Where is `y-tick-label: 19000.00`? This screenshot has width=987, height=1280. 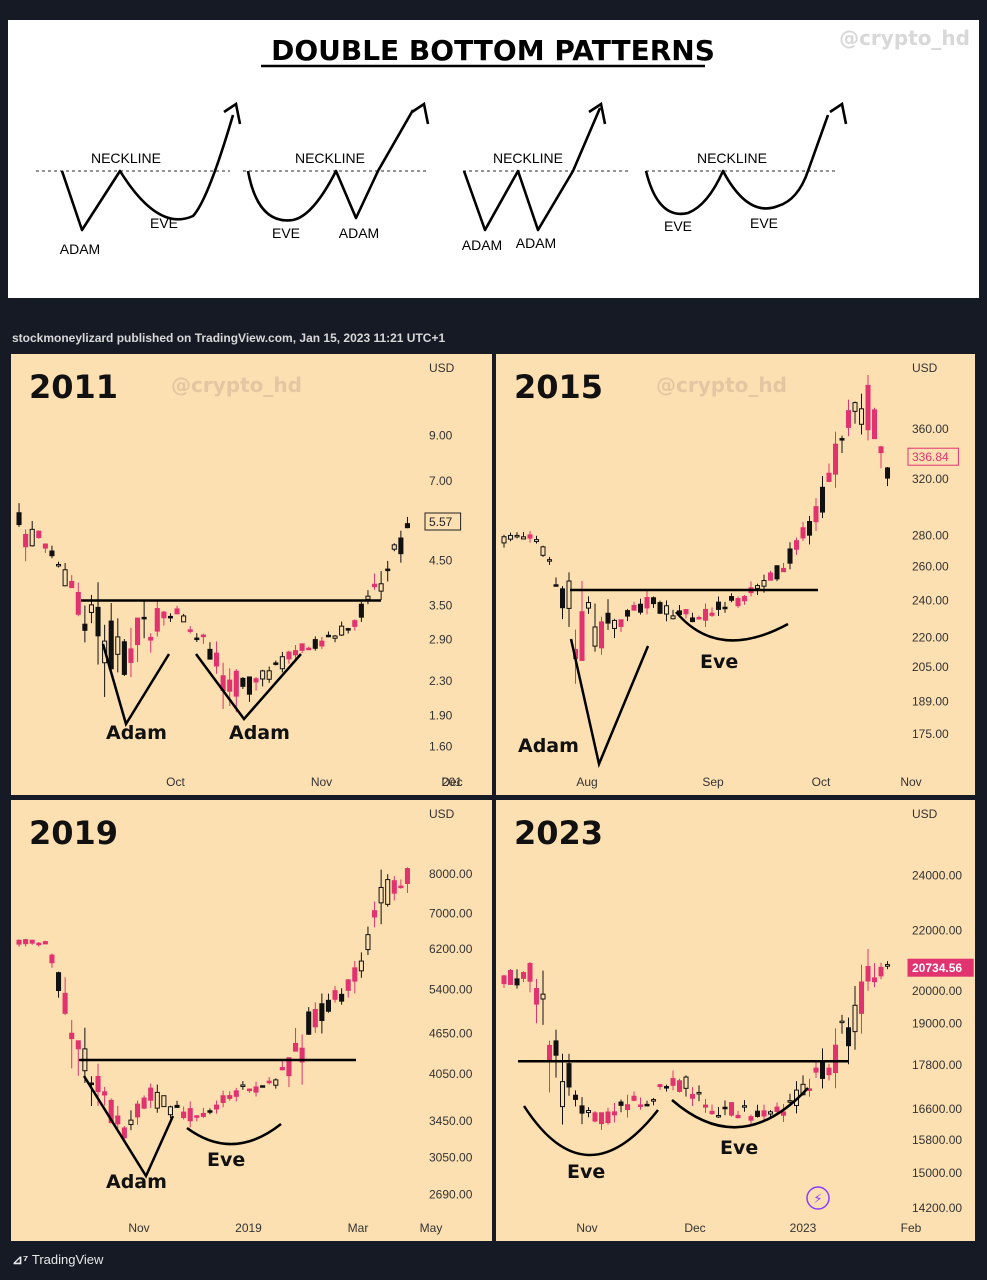
y-tick-label: 19000.00 is located at coordinates (937, 1023).